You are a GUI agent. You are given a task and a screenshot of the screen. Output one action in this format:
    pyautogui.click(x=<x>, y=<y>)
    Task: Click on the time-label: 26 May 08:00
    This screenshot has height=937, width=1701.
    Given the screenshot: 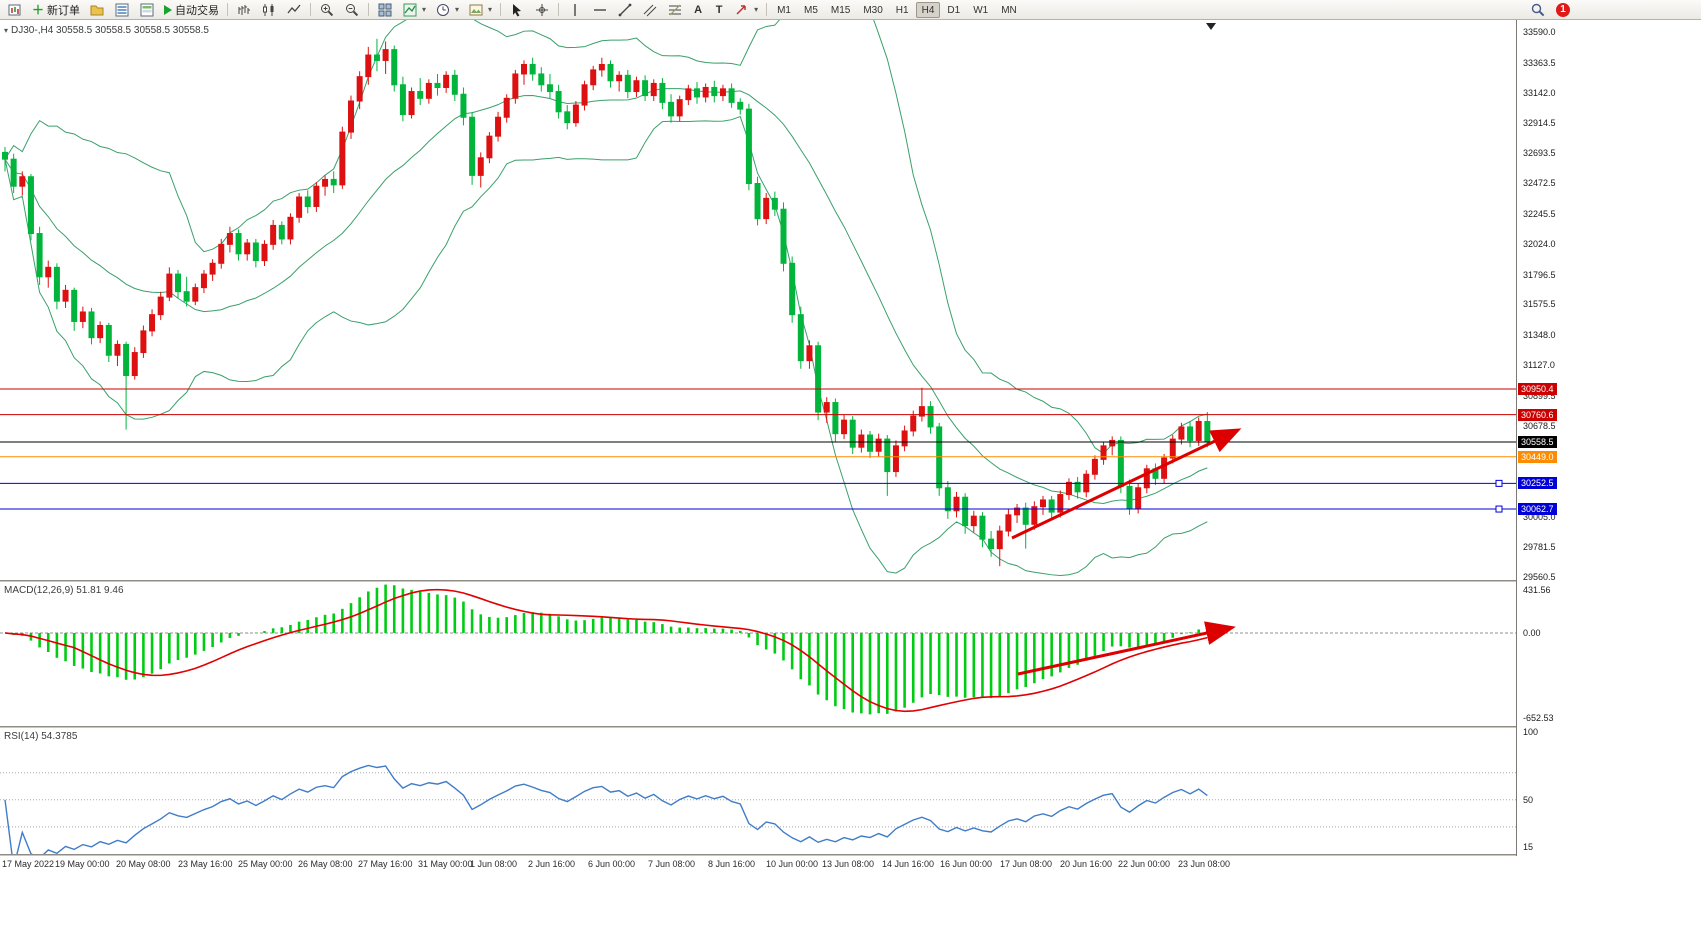 What is the action you would take?
    pyautogui.click(x=325, y=864)
    